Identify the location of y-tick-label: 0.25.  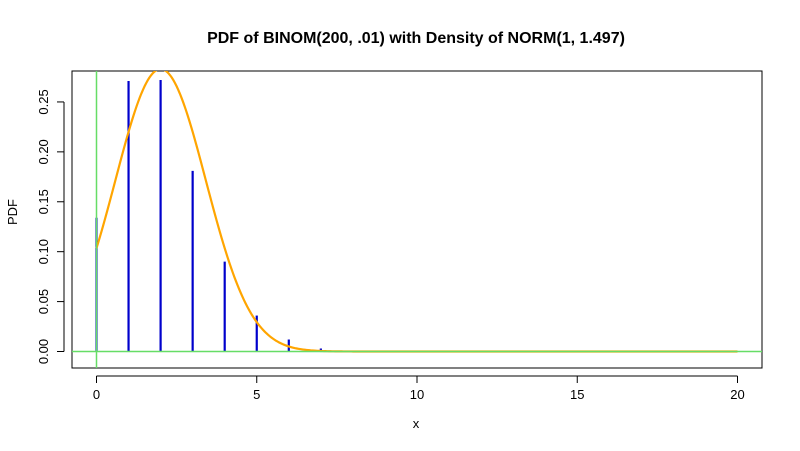
(43, 101).